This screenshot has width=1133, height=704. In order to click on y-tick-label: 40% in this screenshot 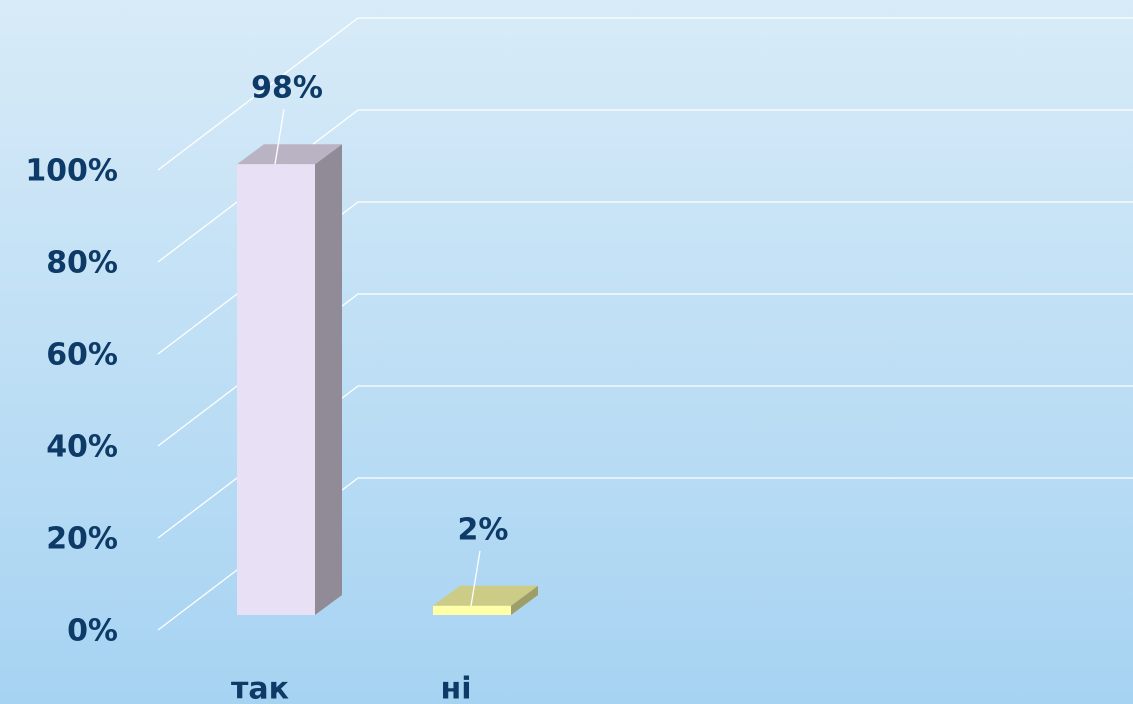, I will do `click(82, 447)`.